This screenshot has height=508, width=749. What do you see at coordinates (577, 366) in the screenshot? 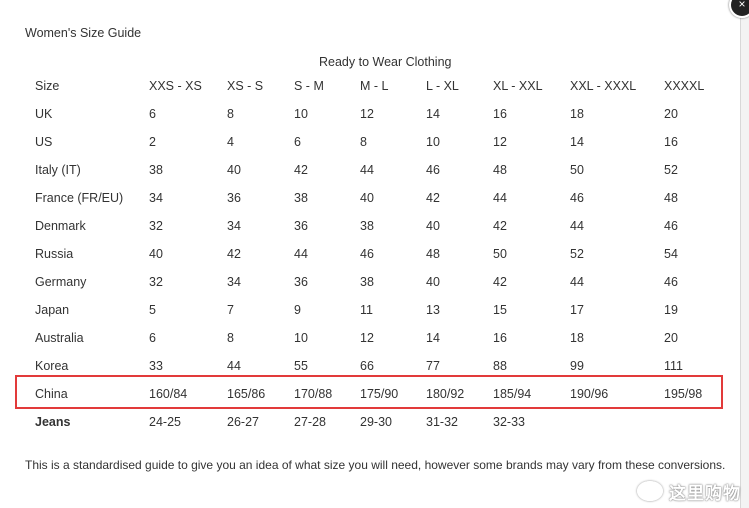
I see `size-cell: 99` at bounding box center [577, 366].